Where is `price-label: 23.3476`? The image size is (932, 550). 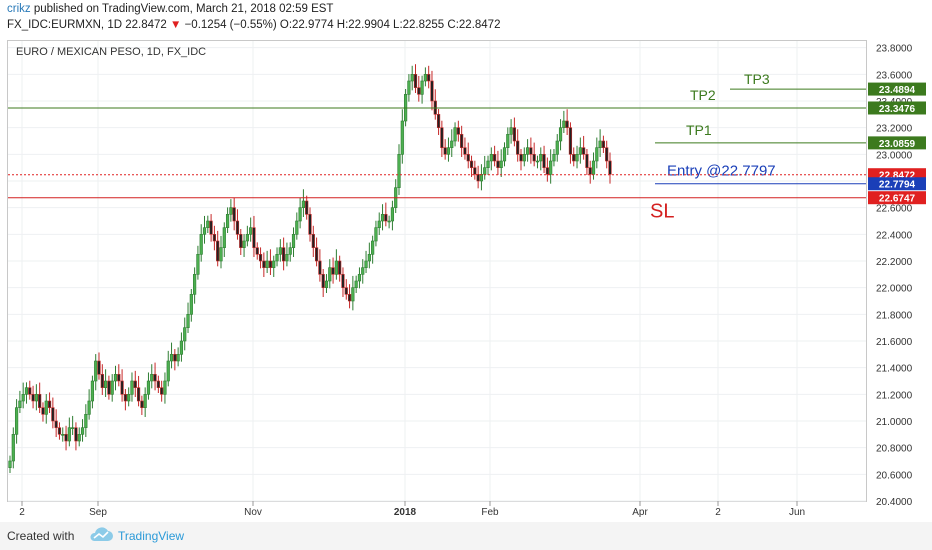
price-label: 23.3476 is located at coordinates (897, 109).